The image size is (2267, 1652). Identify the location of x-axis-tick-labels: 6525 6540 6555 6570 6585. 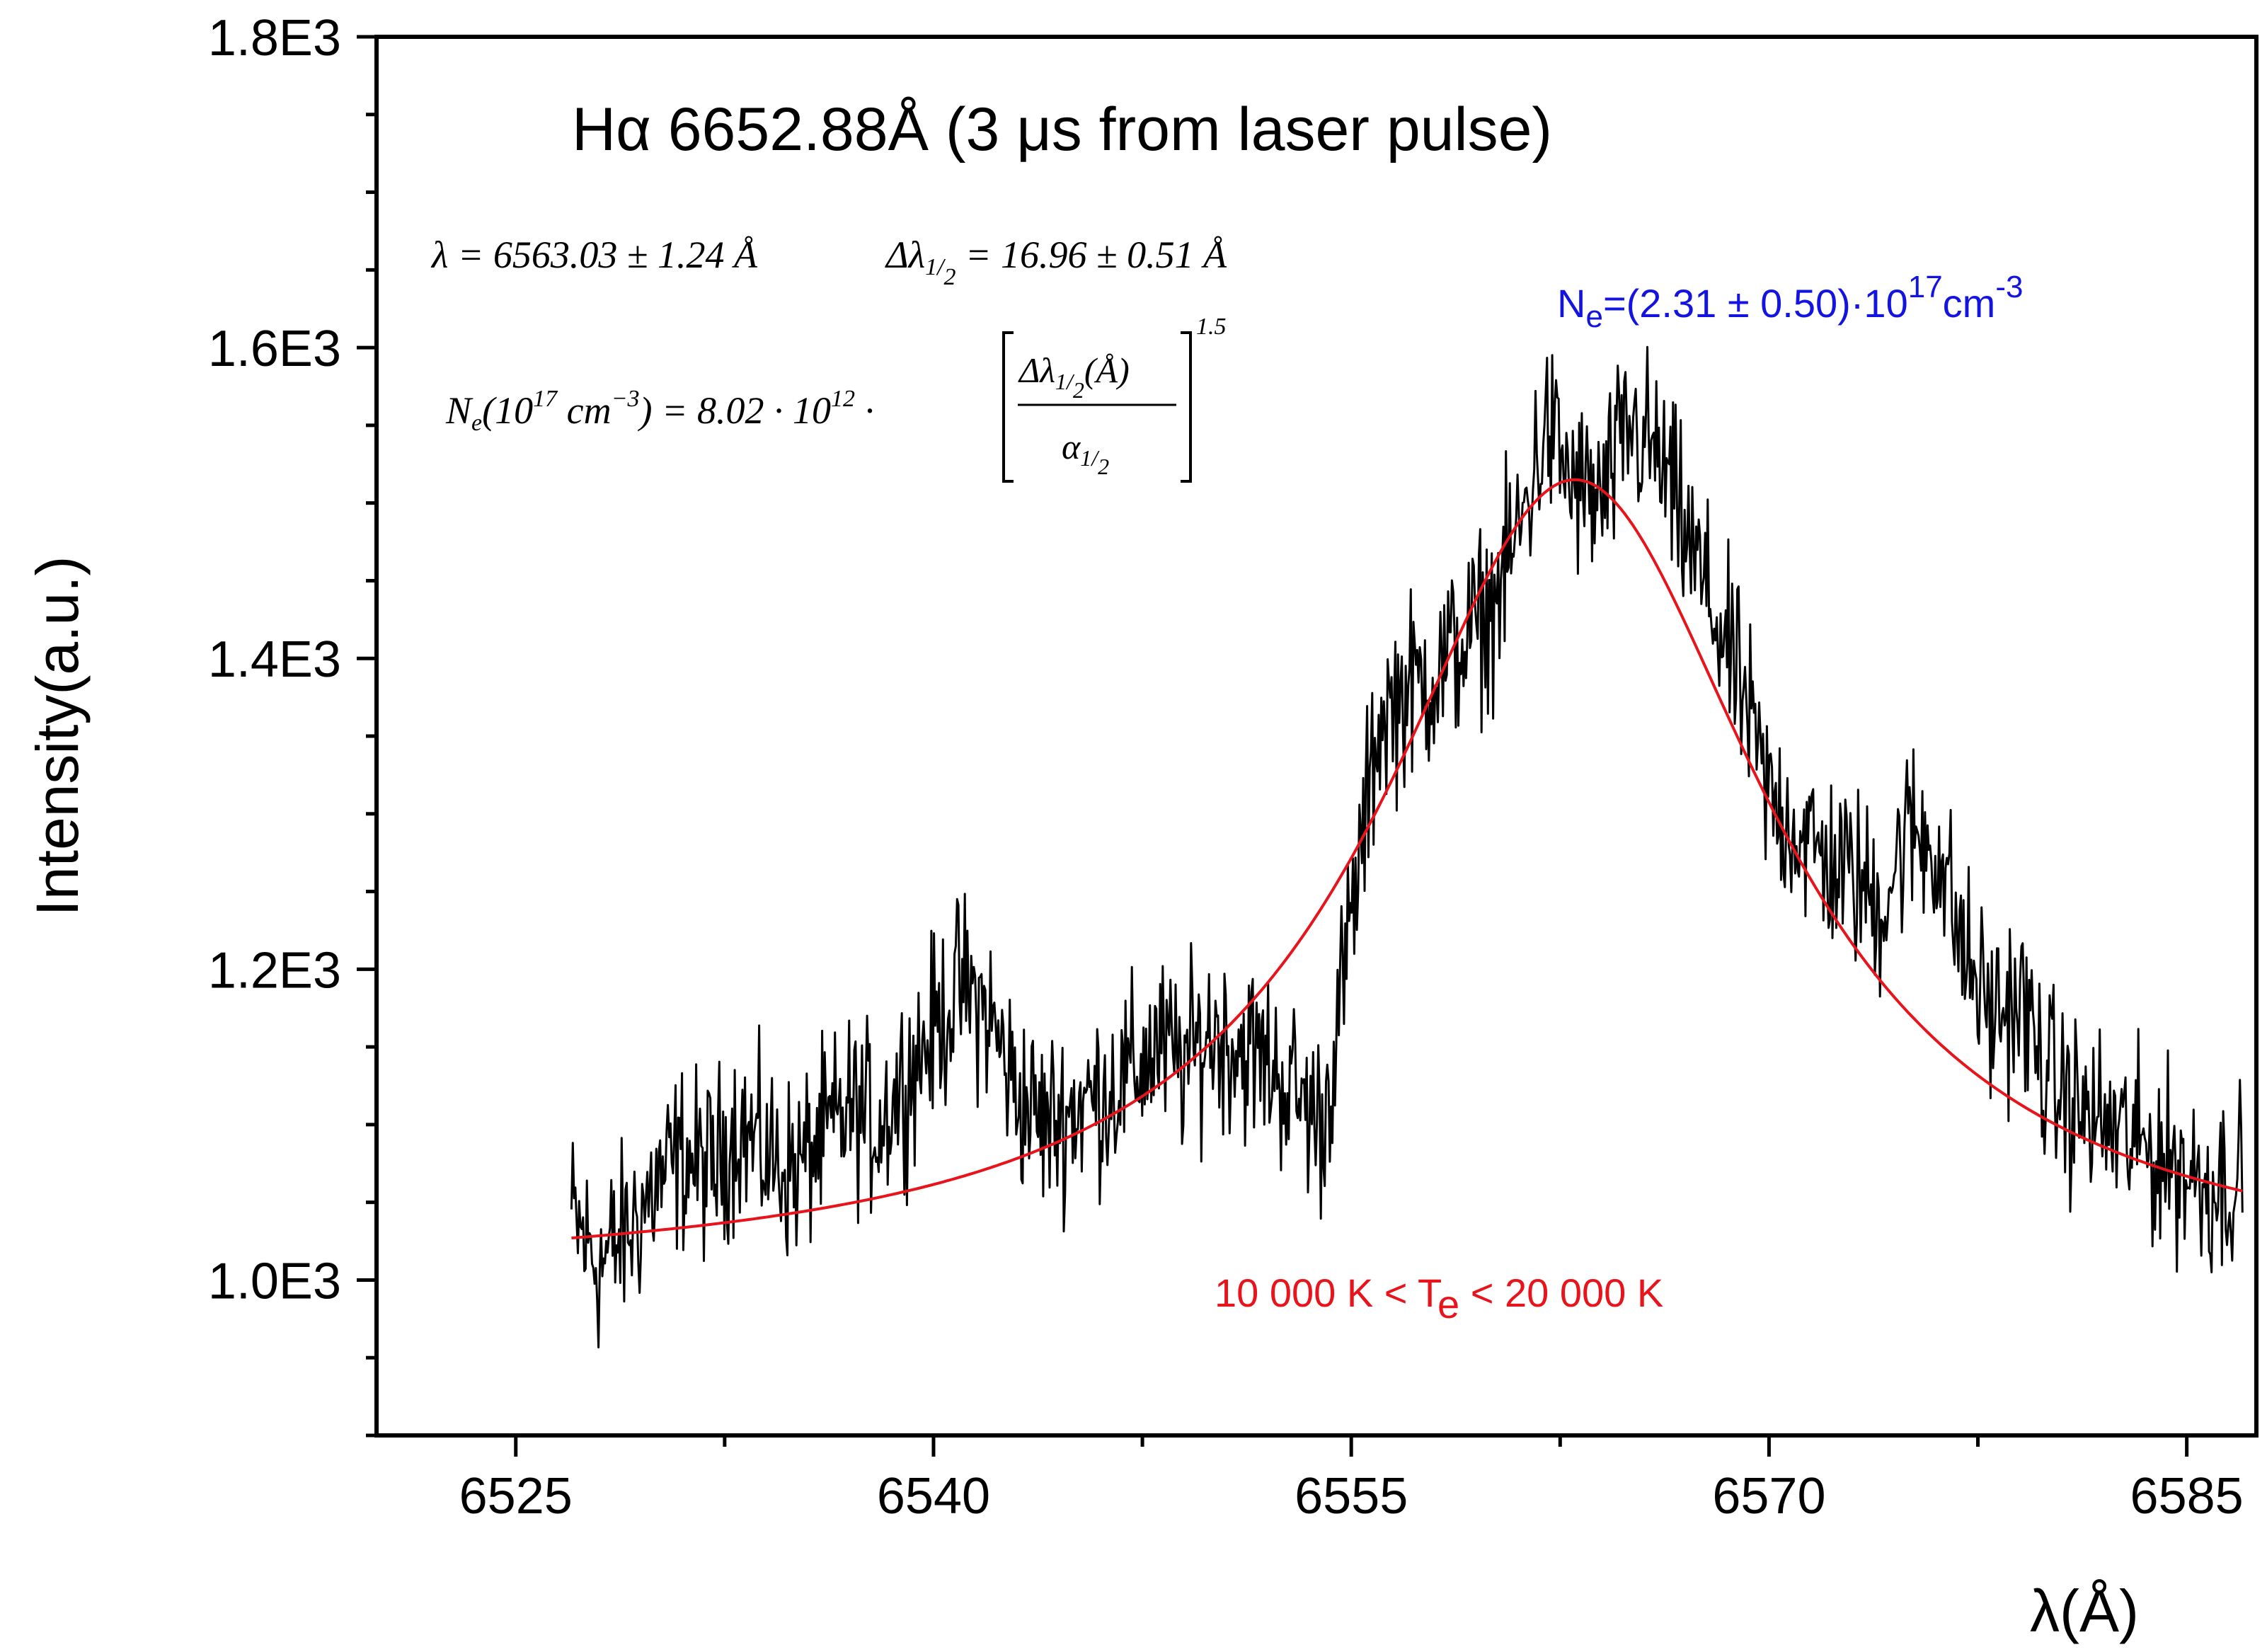
(1351, 1497).